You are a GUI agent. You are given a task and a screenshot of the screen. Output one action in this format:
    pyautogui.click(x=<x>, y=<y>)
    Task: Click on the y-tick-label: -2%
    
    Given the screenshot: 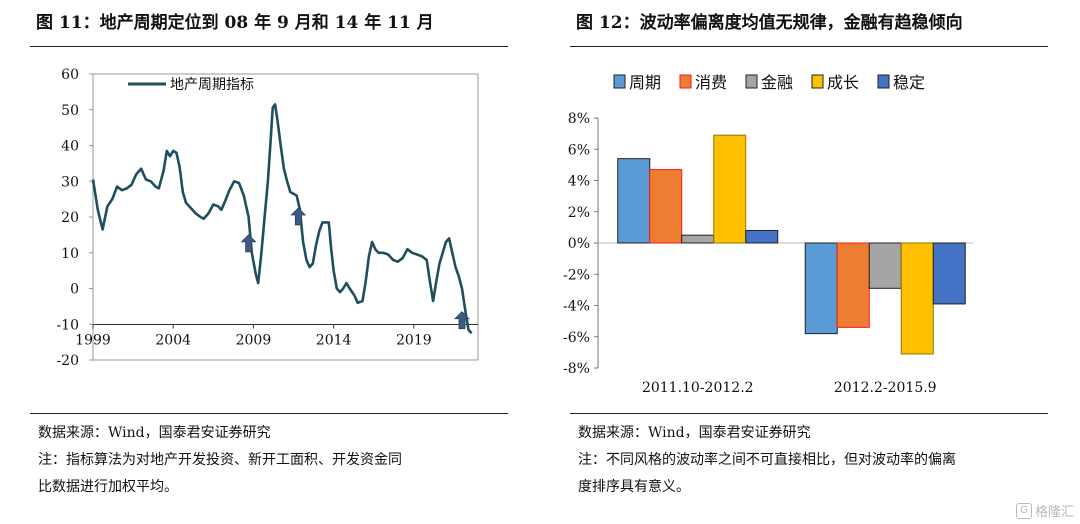 What is the action you would take?
    pyautogui.click(x=576, y=275)
    